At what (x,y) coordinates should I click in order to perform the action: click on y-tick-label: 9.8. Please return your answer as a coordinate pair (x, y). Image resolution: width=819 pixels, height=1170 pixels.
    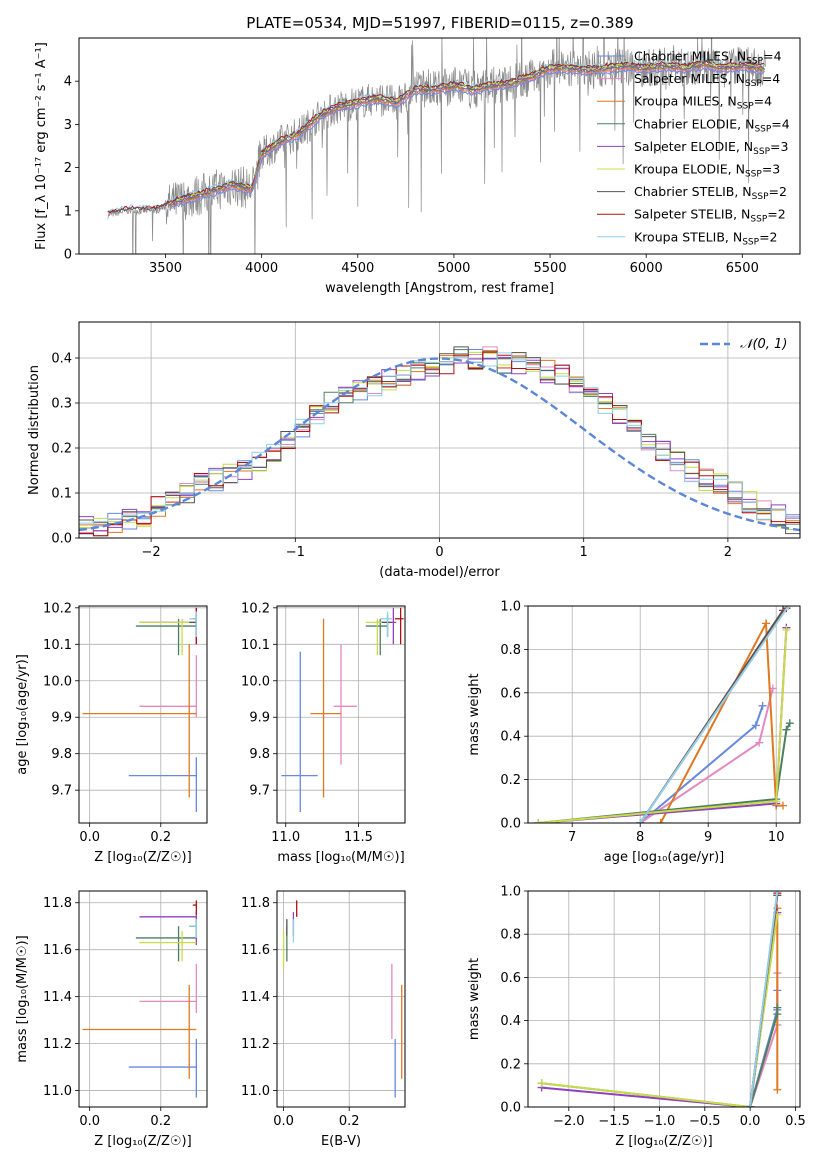
    Looking at the image, I should click on (259, 754).